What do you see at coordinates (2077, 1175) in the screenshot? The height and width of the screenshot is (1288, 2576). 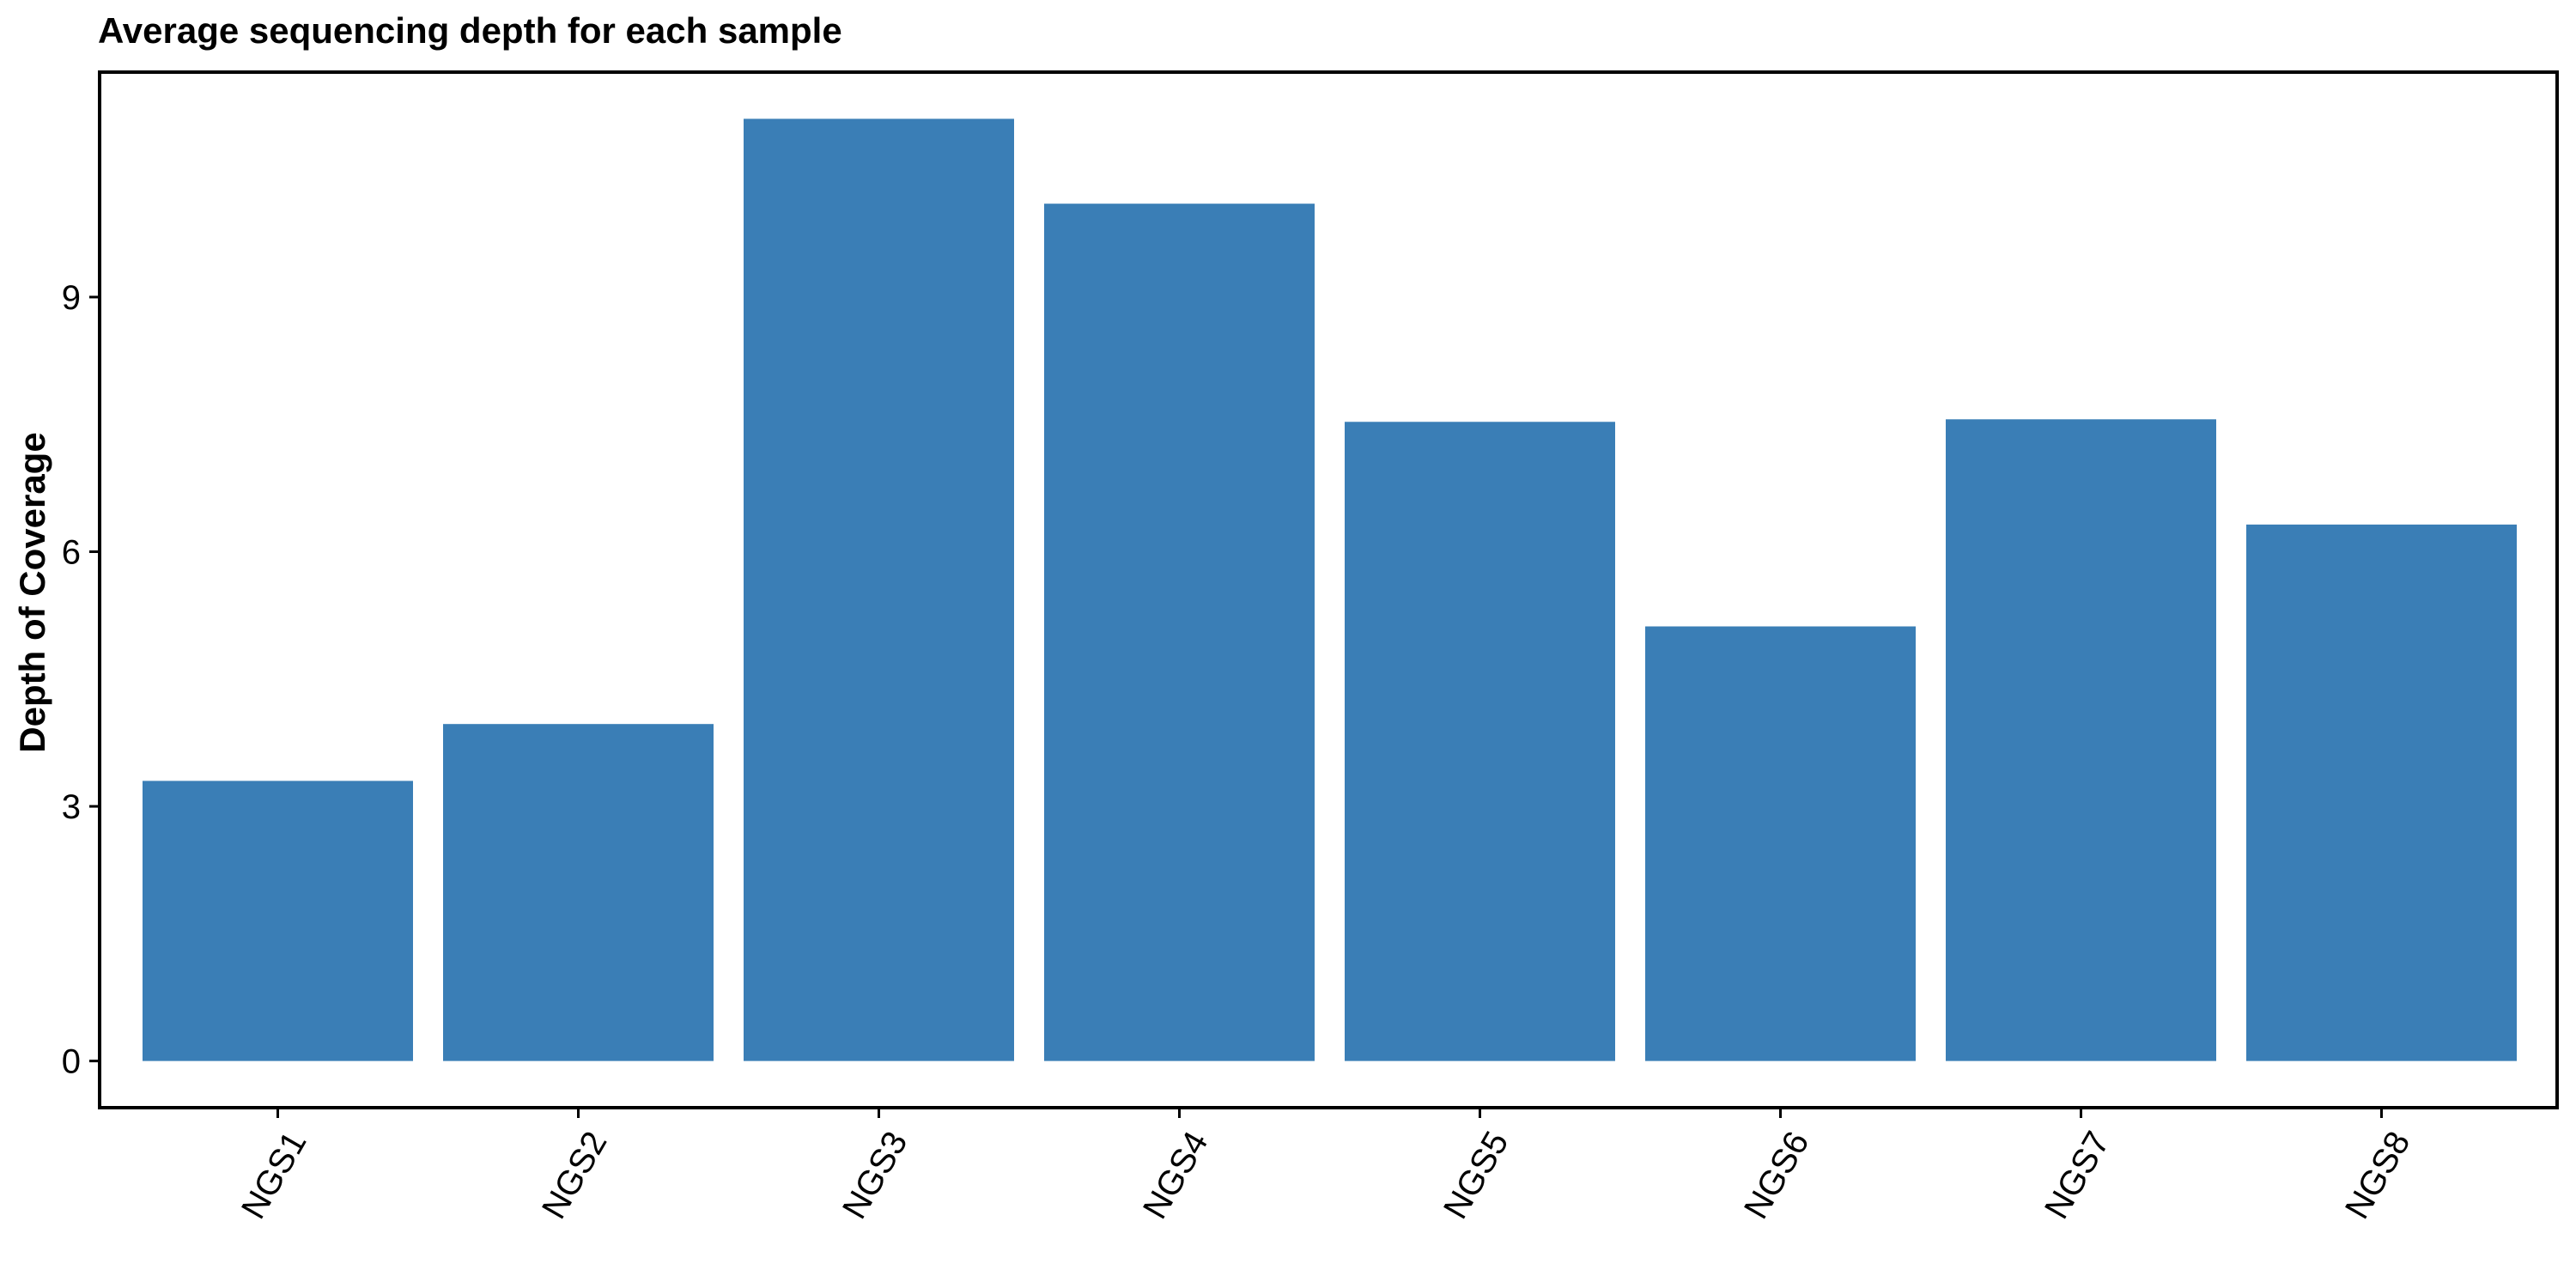 I see `x-tick-label-ngs7: NGS7` at bounding box center [2077, 1175].